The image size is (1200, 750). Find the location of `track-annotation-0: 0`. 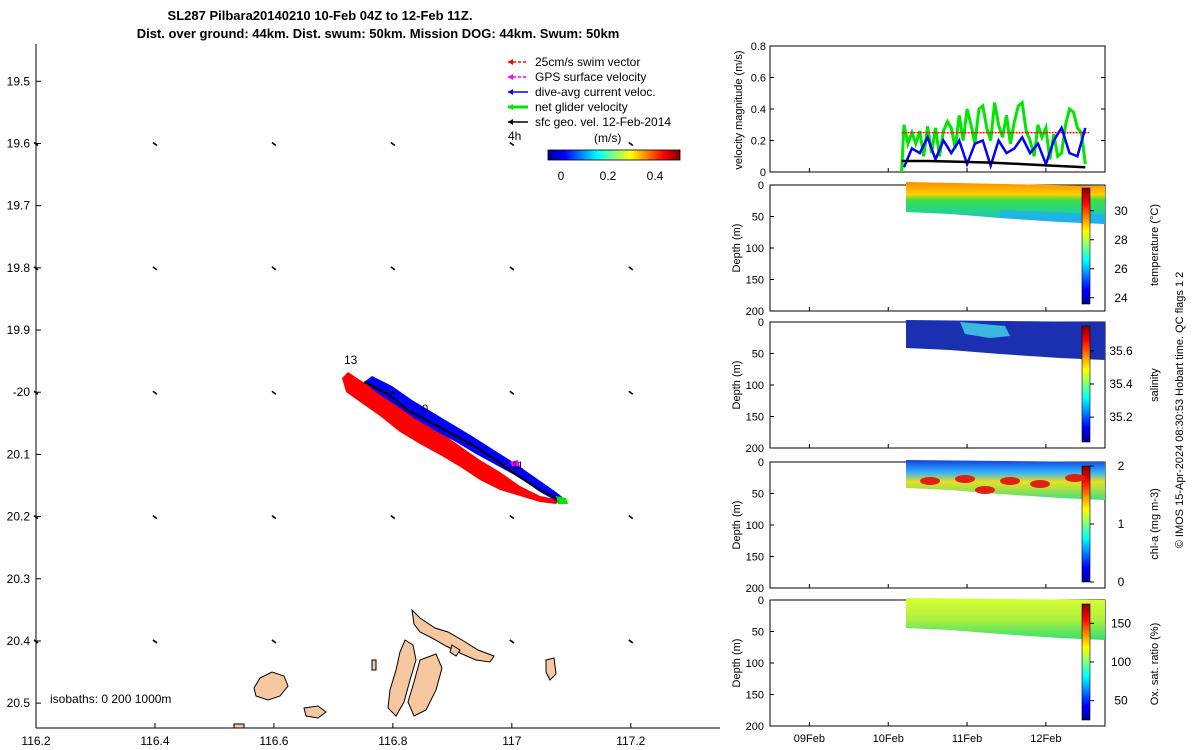

track-annotation-0: 0 is located at coordinates (425, 409).